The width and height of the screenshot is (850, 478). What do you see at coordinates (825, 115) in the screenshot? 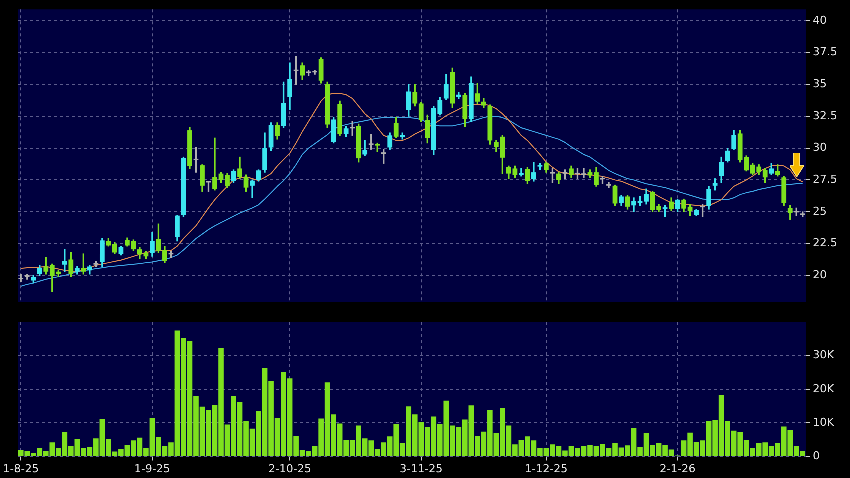
I see `y-tick-label: 32.5` at bounding box center [825, 115].